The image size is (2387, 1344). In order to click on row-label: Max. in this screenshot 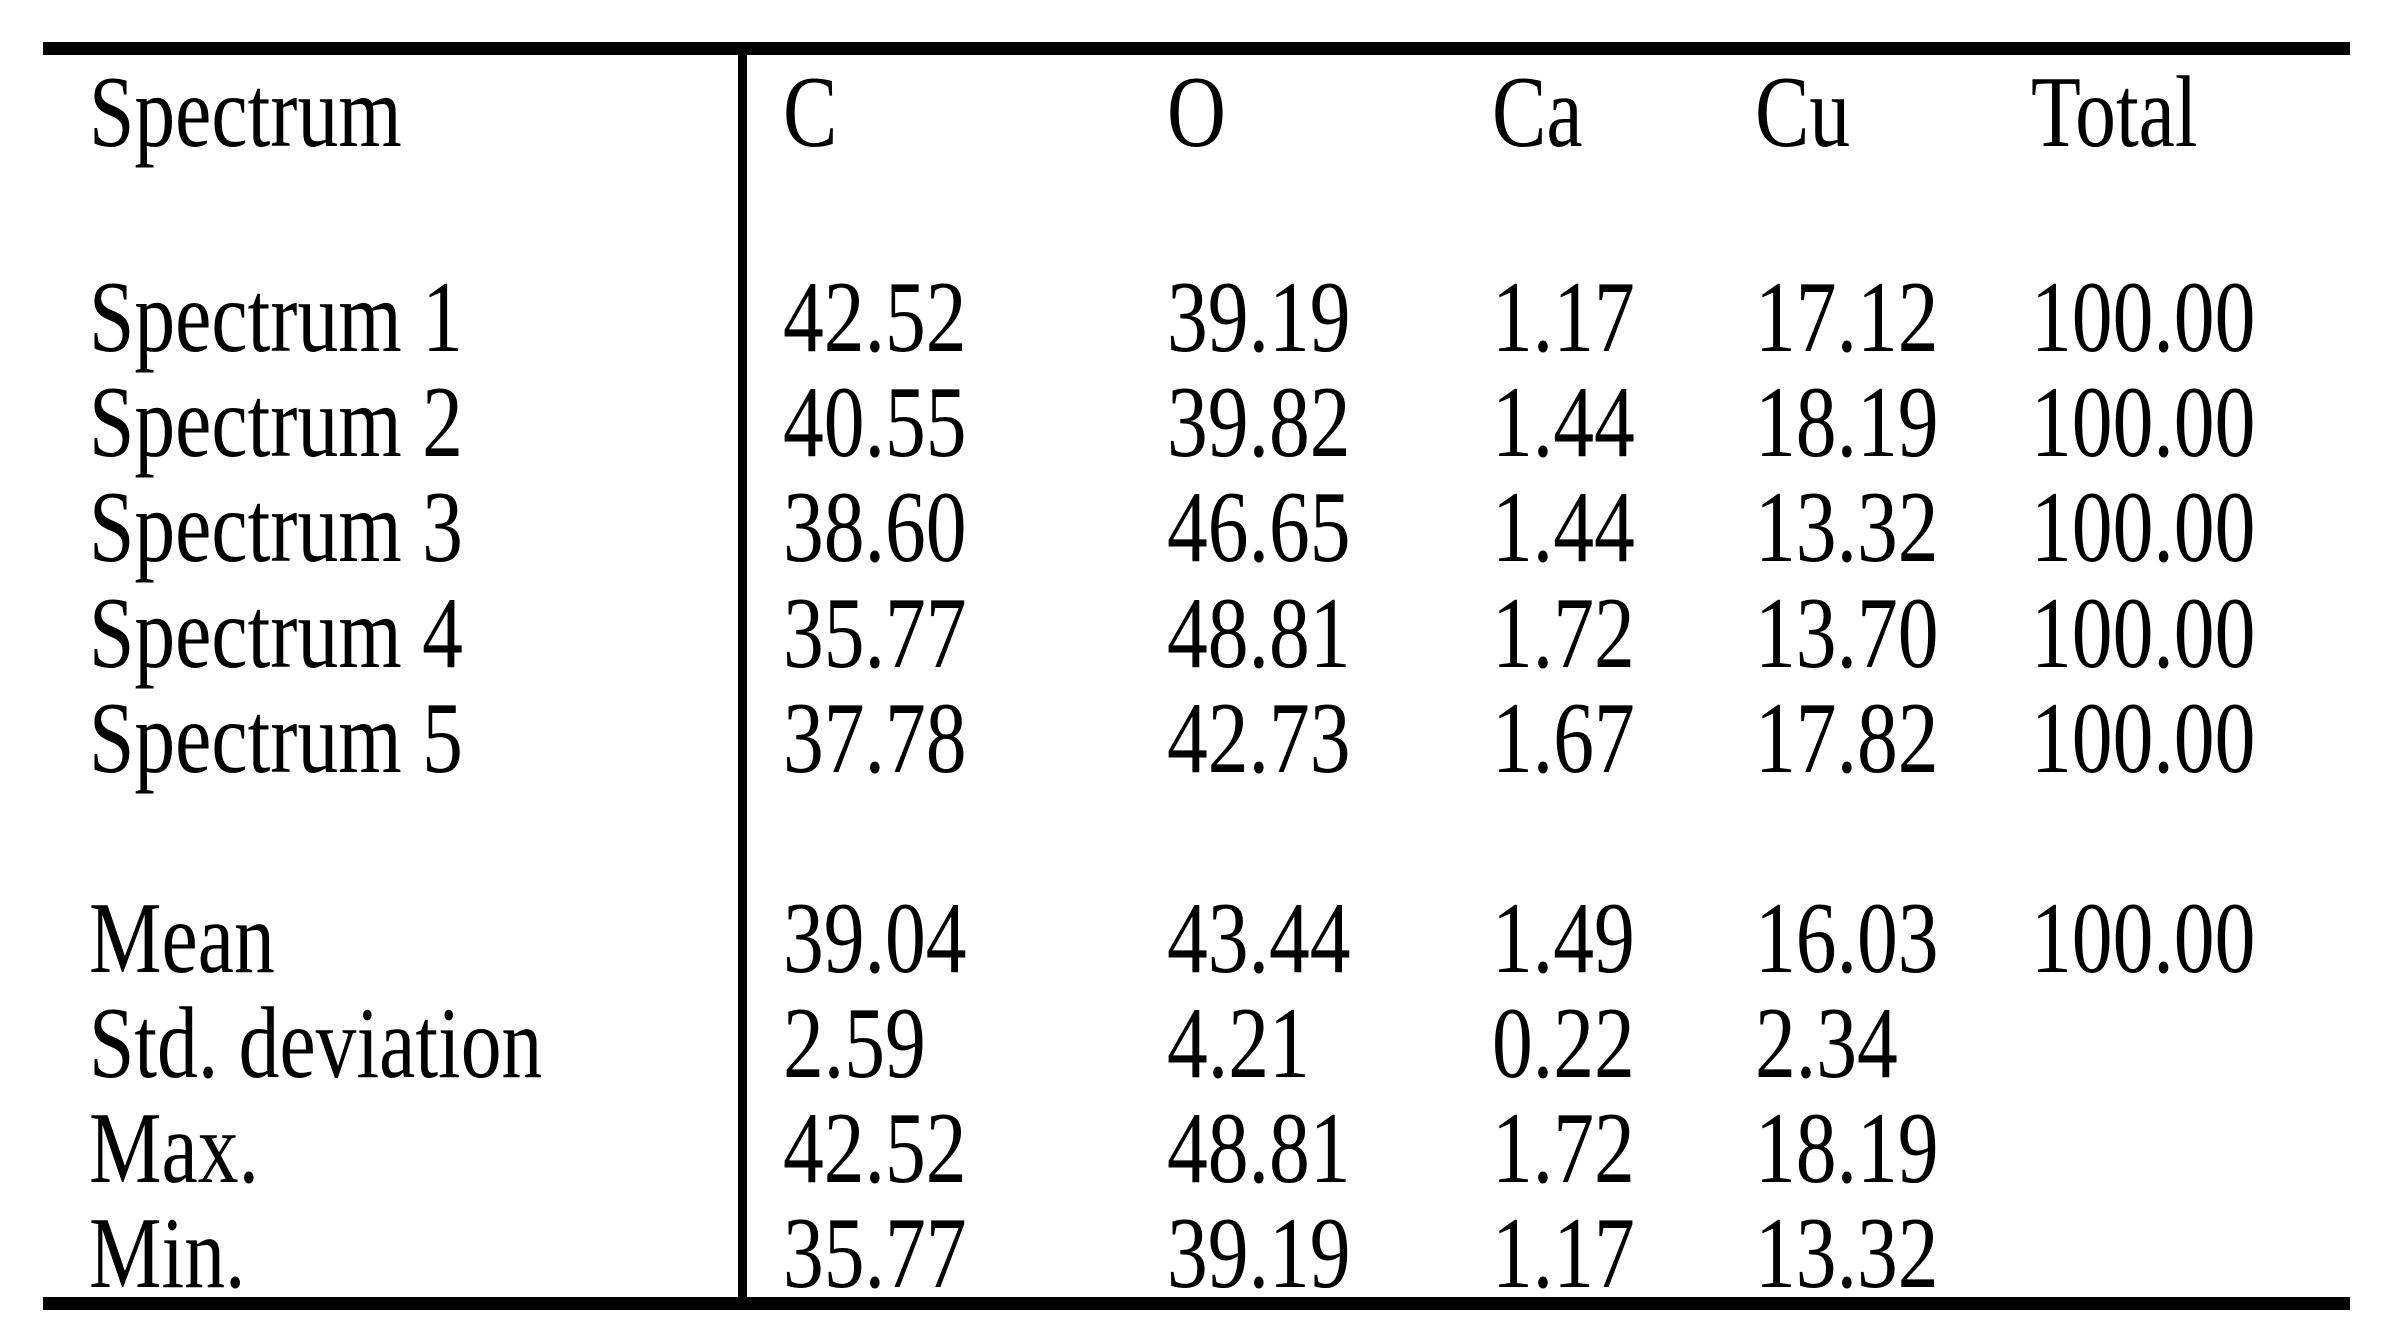, I will do `click(174, 1148)`.